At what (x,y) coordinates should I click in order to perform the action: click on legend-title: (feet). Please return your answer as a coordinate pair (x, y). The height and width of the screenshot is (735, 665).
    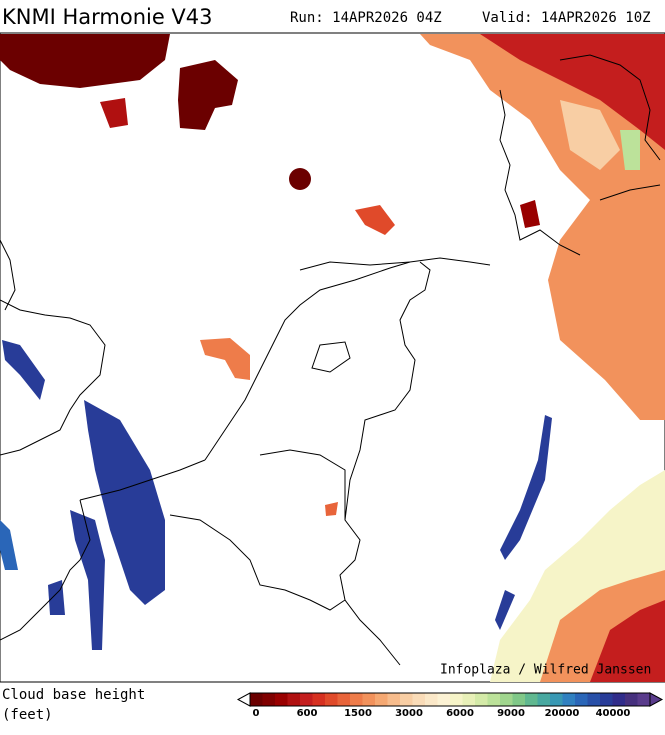
    Looking at the image, I should click on (27, 715).